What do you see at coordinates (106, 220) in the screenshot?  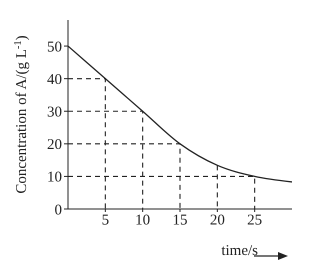 I see `x-tick-label: 5` at bounding box center [106, 220].